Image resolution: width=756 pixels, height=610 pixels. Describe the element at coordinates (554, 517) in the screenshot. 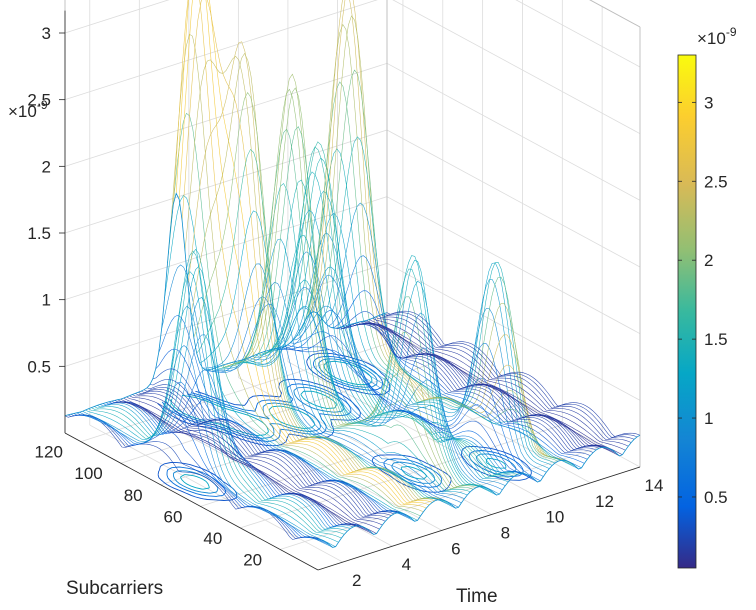

I see `x-tick-label: 10` at that location.